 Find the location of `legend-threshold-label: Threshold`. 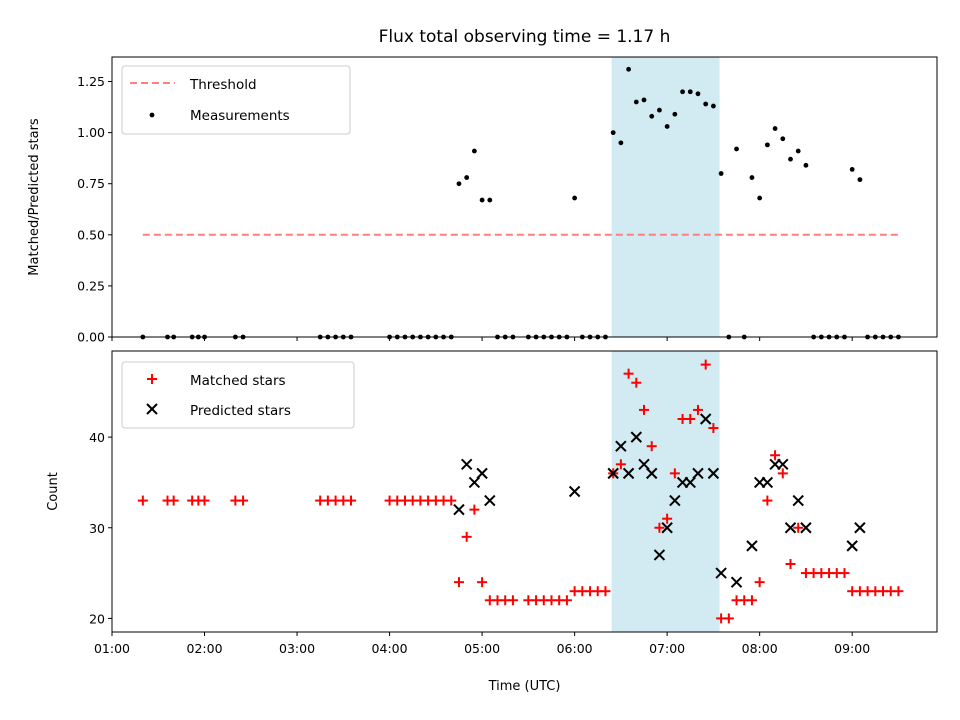

legend-threshold-label: Threshold is located at coordinates (223, 85).